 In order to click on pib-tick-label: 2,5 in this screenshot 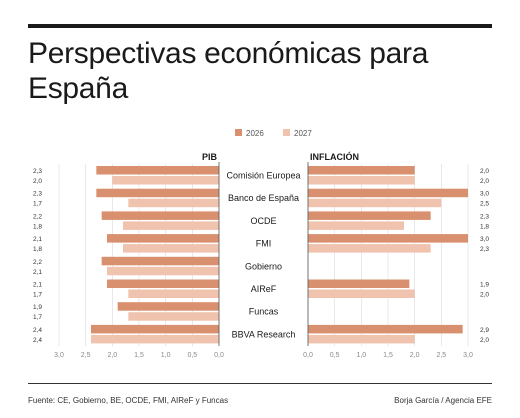, I will do `click(86, 355)`.